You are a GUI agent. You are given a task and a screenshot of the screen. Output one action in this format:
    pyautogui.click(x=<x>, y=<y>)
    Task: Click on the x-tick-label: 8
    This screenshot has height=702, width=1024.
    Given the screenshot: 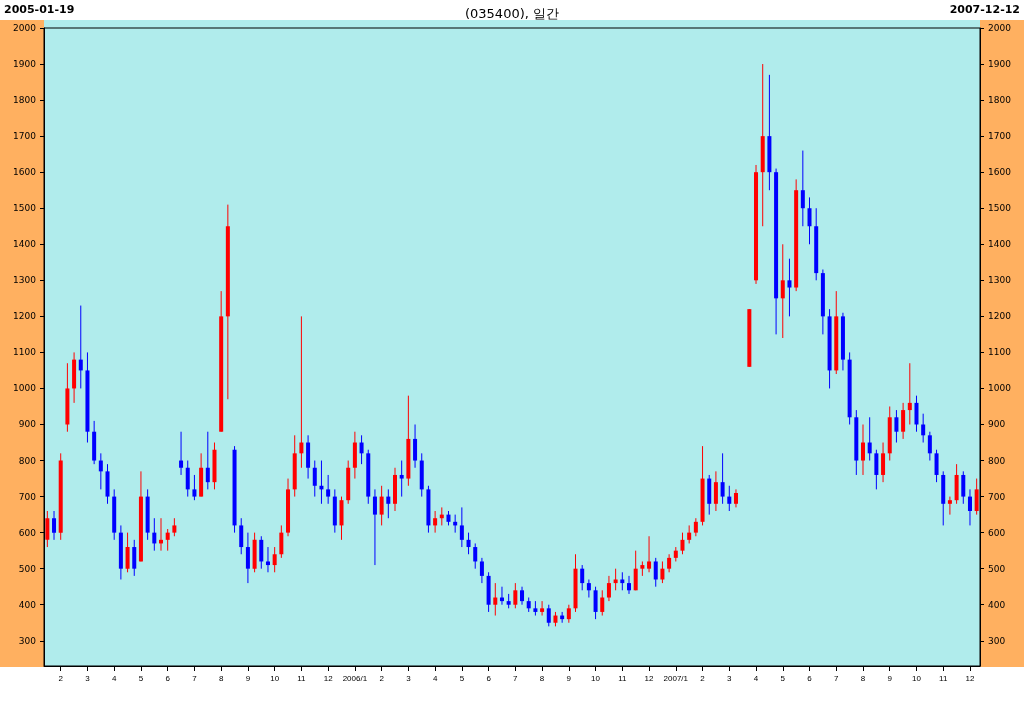 What is the action you would take?
    pyautogui.click(x=221, y=678)
    